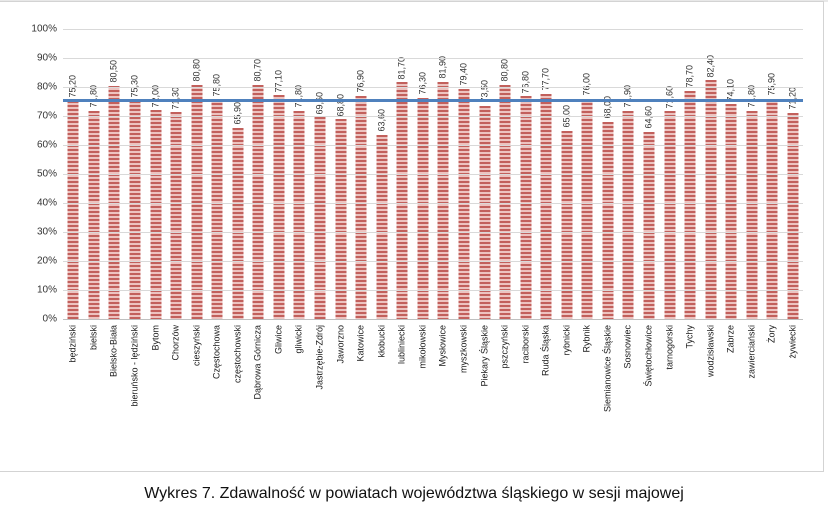 The height and width of the screenshot is (508, 828). Describe the element at coordinates (484, 356) in the screenshot. I see `x-category-label: Piekary Śląskie` at that location.